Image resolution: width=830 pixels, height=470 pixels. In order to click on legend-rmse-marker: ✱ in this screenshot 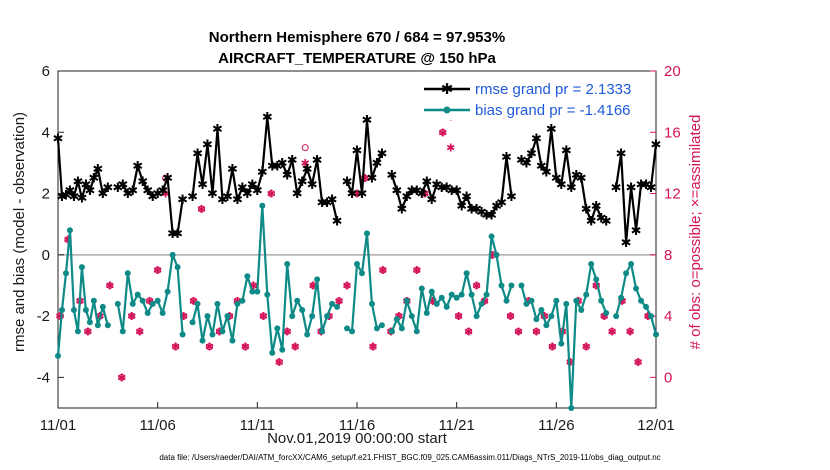, I will do `click(447, 89)`.